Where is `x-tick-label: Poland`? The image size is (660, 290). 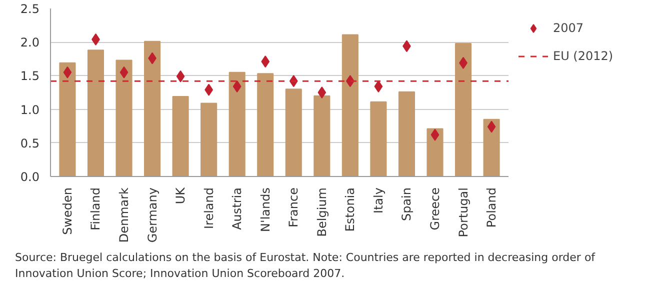 x-tick-label: Poland is located at coordinates (491, 208).